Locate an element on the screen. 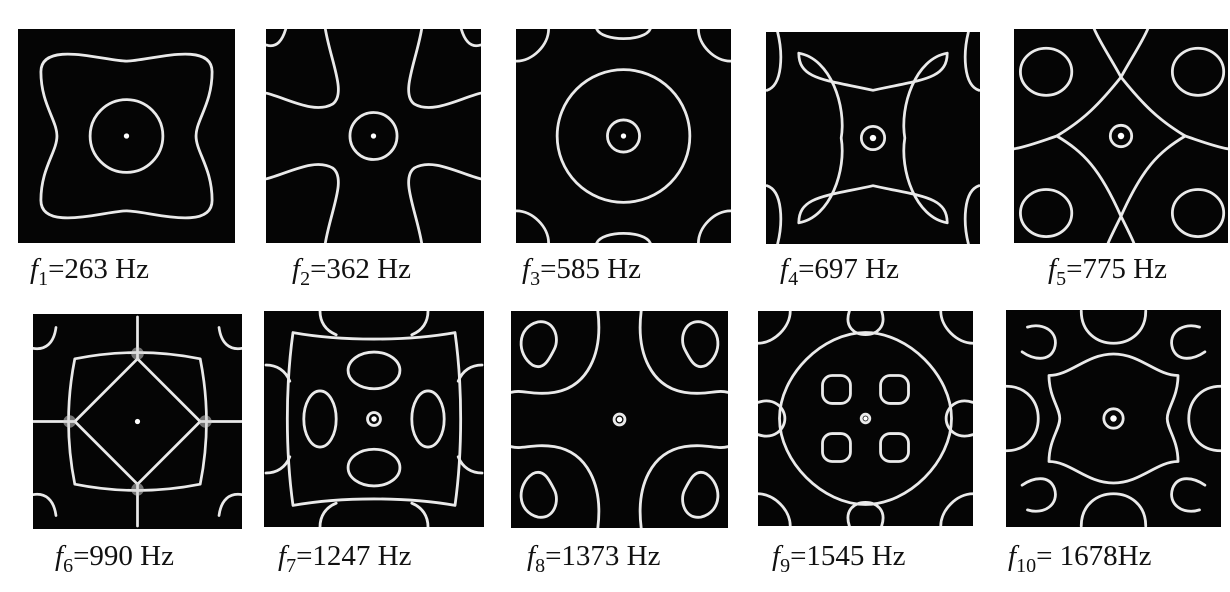  nodal-pattern-f1 is located at coordinates (126, 136).